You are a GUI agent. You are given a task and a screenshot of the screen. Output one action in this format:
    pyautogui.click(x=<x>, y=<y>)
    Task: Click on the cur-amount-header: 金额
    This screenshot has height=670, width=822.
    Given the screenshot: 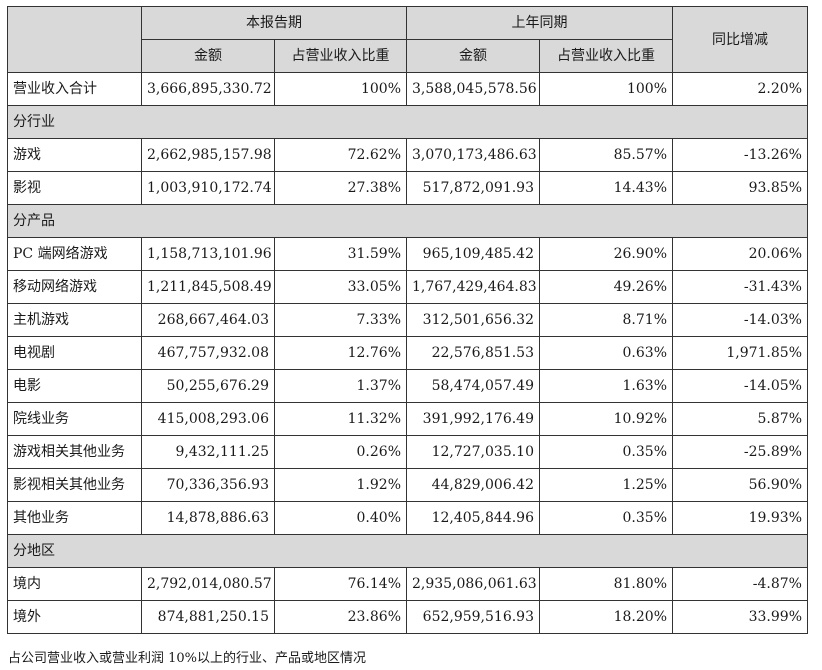 What is the action you would take?
    pyautogui.click(x=208, y=56)
    